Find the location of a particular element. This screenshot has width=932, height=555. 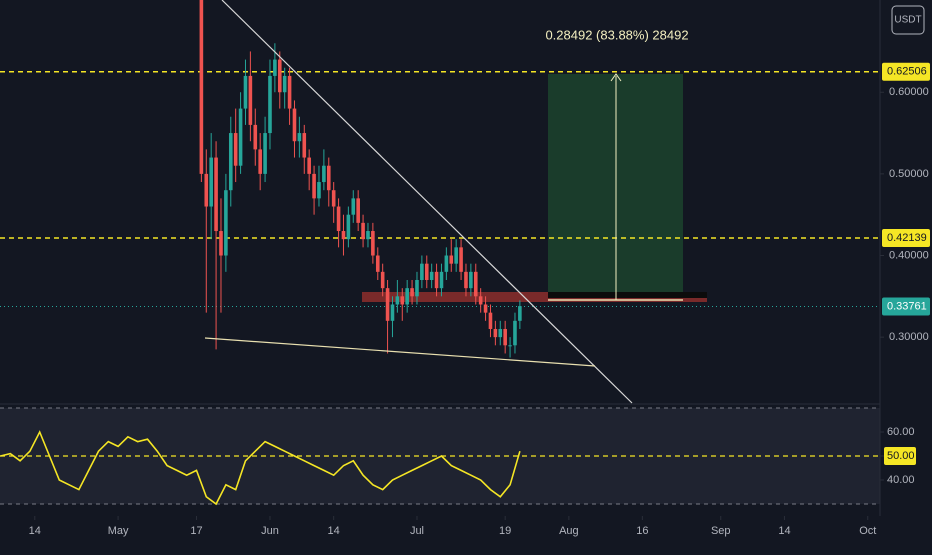

rsi-mid-label-bg is located at coordinates (900, 456).